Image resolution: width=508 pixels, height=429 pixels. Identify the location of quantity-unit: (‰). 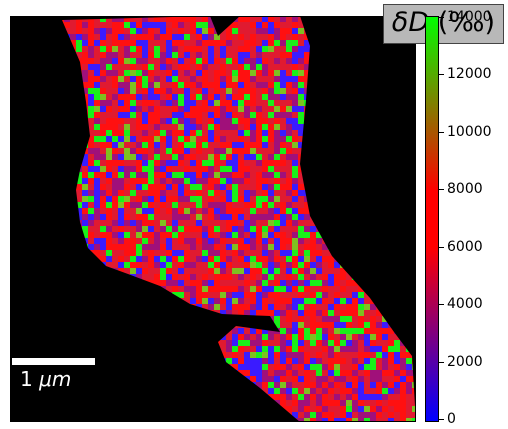
(466, 22).